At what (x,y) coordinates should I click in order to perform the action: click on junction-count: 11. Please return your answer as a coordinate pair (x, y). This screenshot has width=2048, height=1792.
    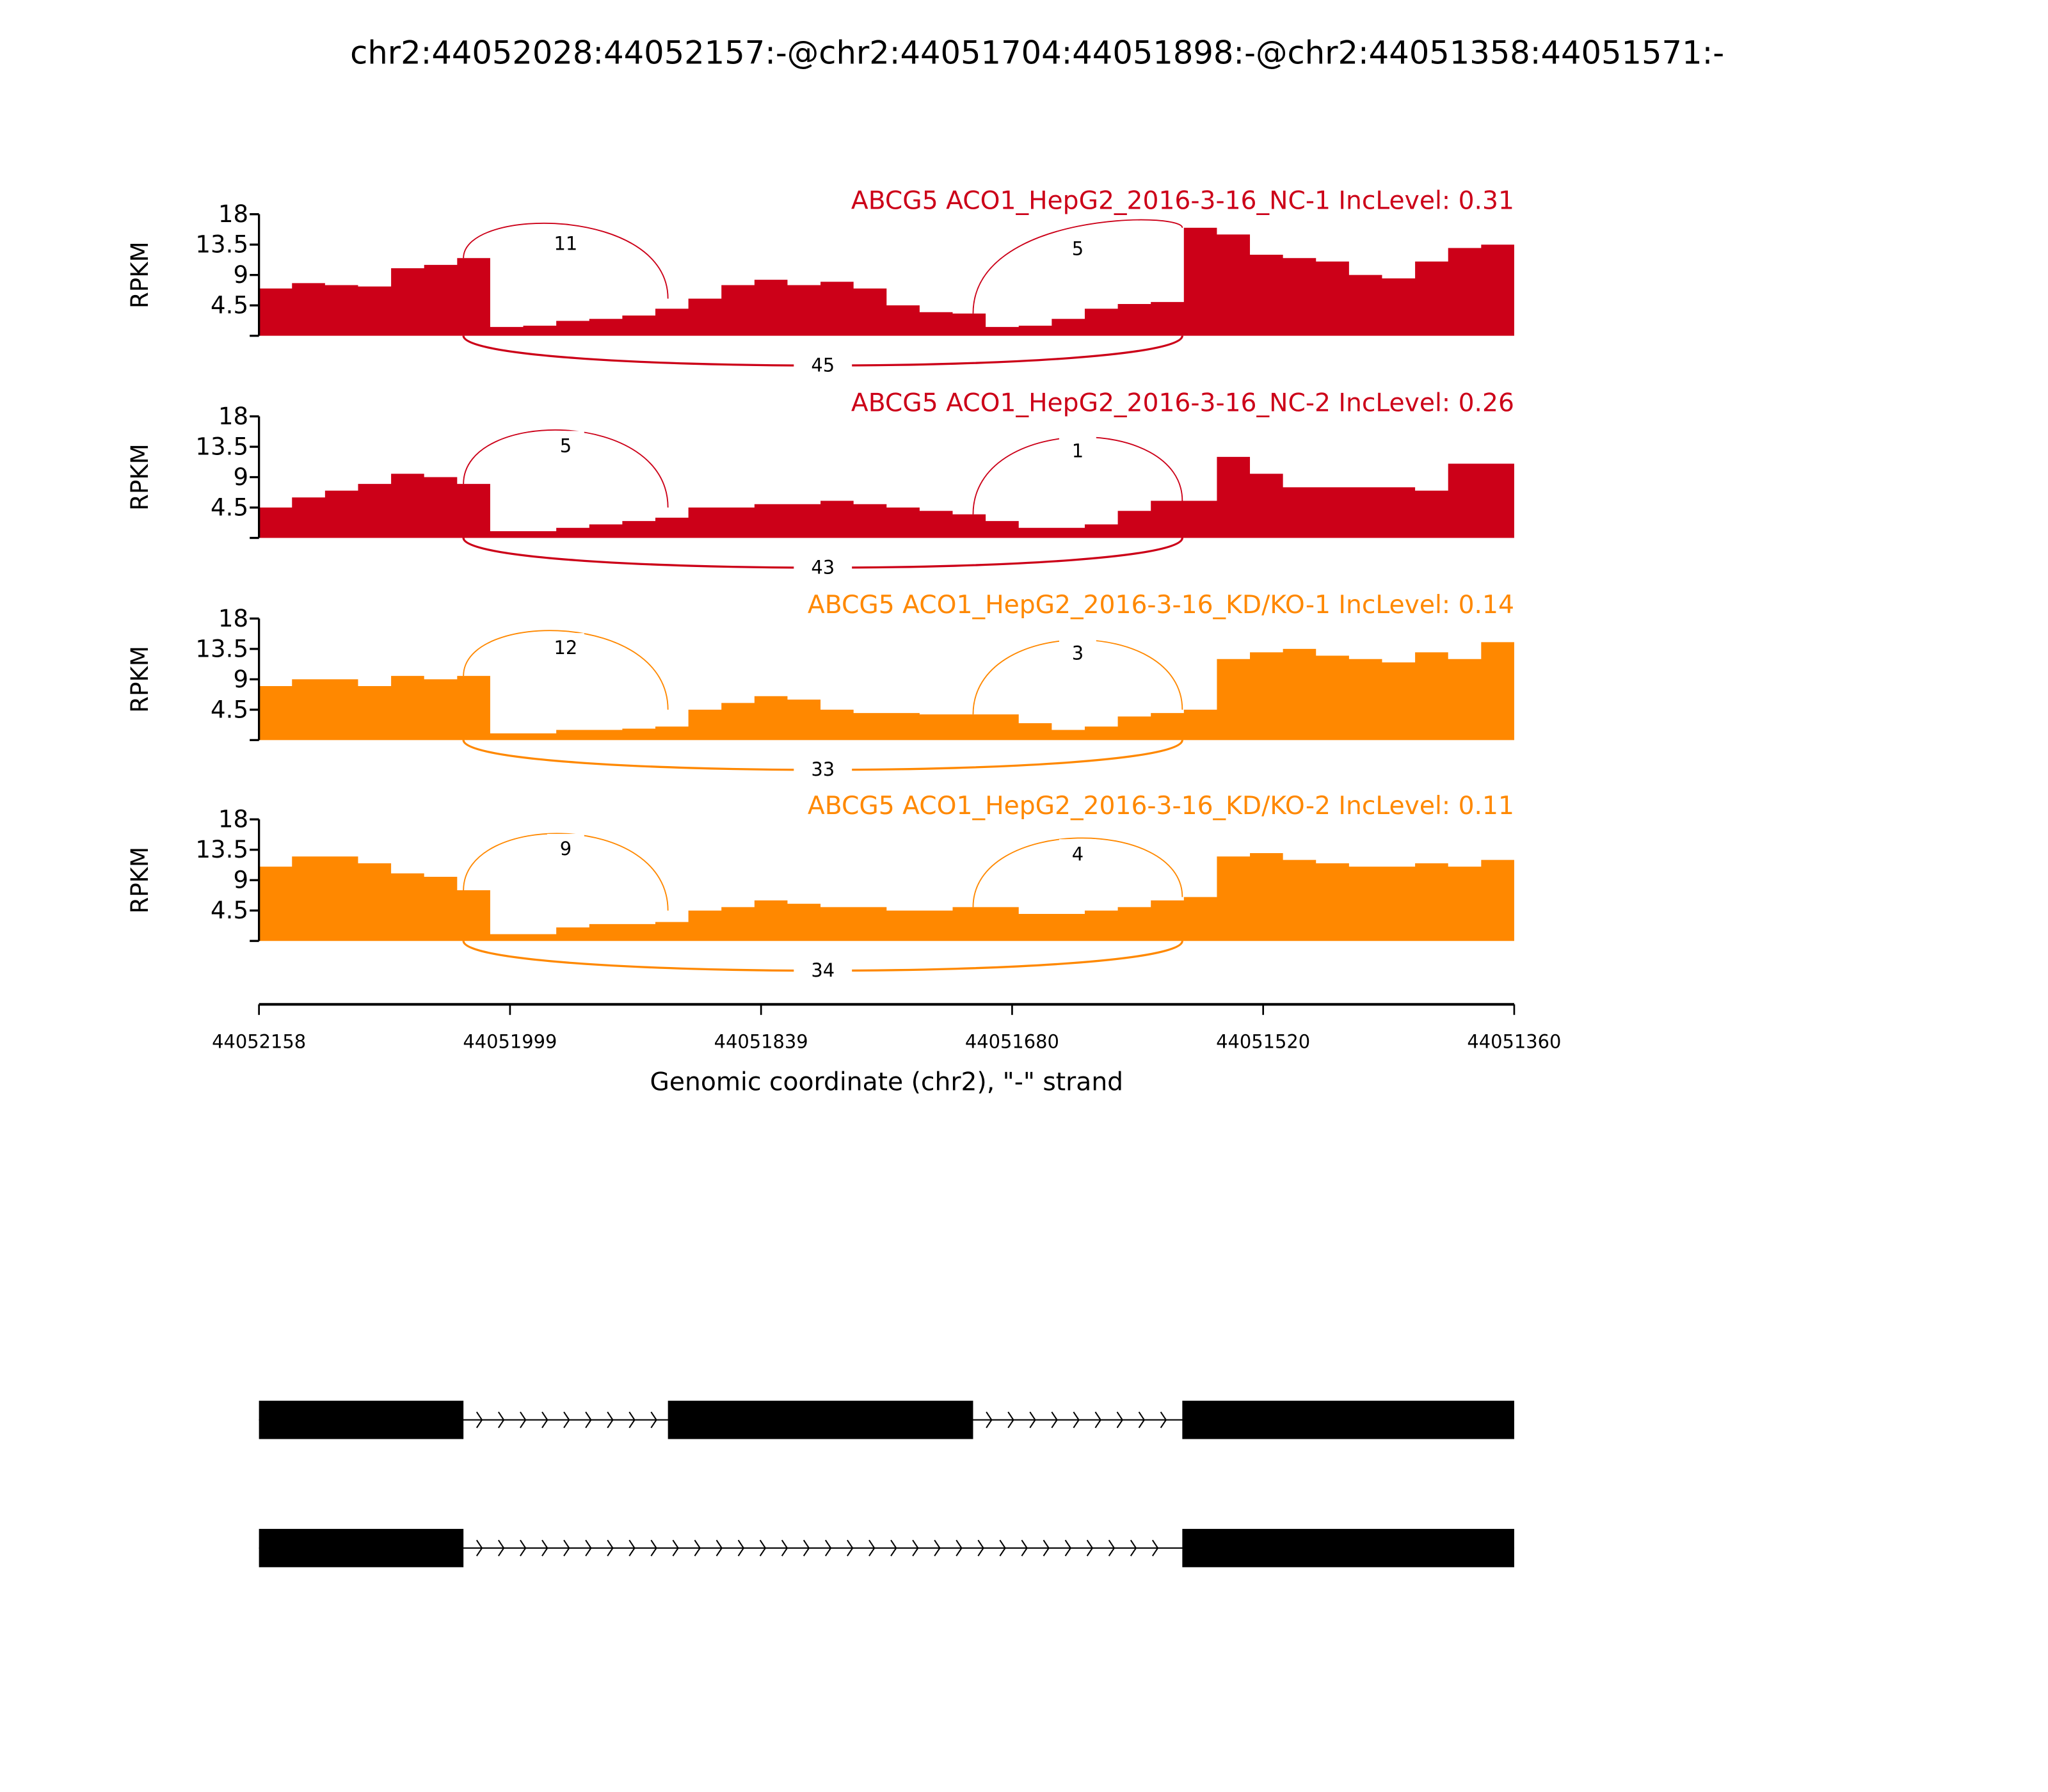
    Looking at the image, I should click on (566, 243).